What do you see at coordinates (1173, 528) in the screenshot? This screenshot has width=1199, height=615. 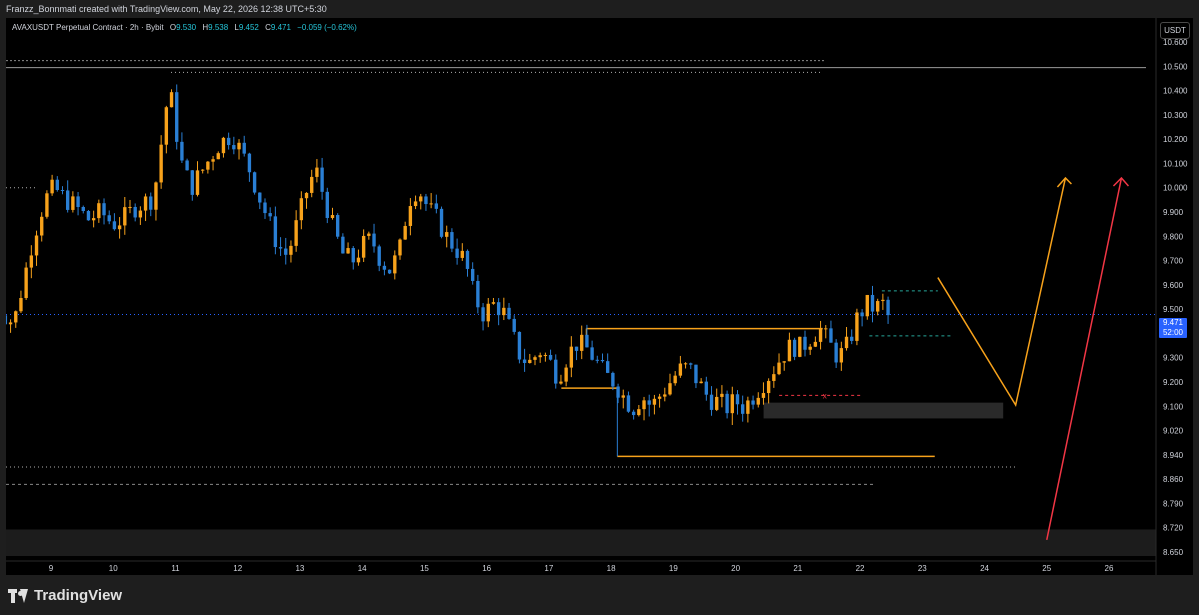 I see `y-tick-label: 8.720` at bounding box center [1173, 528].